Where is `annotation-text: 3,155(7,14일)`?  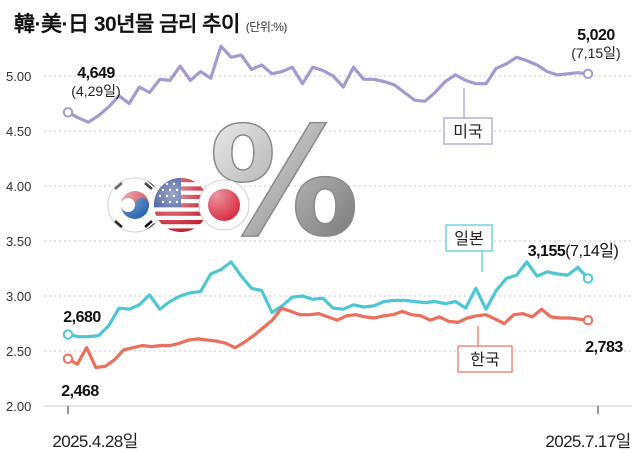 annotation-text: 3,155(7,14일) is located at coordinates (573, 251).